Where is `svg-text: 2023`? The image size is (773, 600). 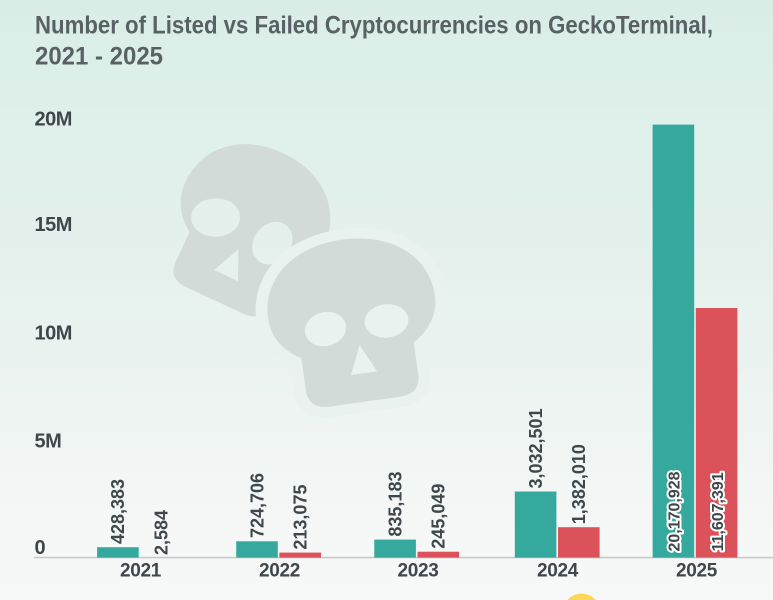
svg-text: 2023 is located at coordinates (417, 571).